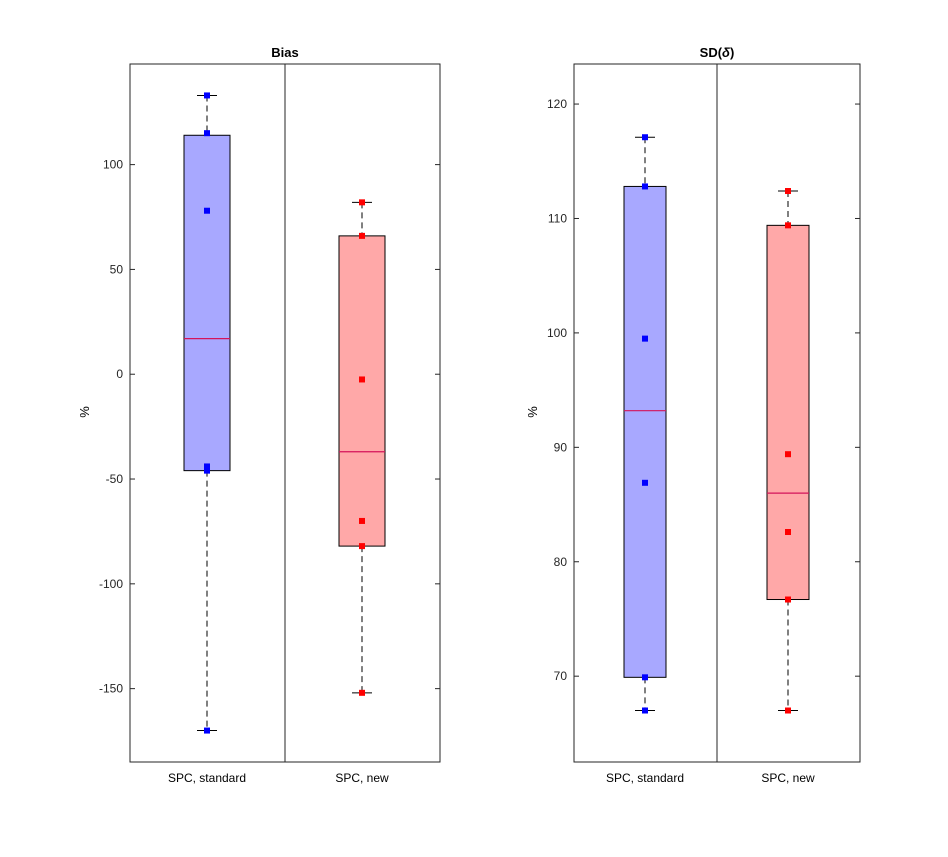 The height and width of the screenshot is (857, 948). What do you see at coordinates (557, 218) in the screenshot?
I see `sd-y-tick-label: 110` at bounding box center [557, 218].